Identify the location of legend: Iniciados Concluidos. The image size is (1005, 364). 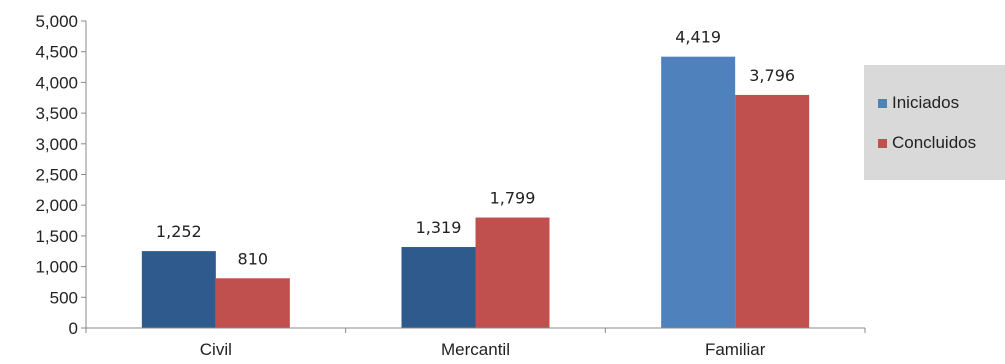
(934, 122).